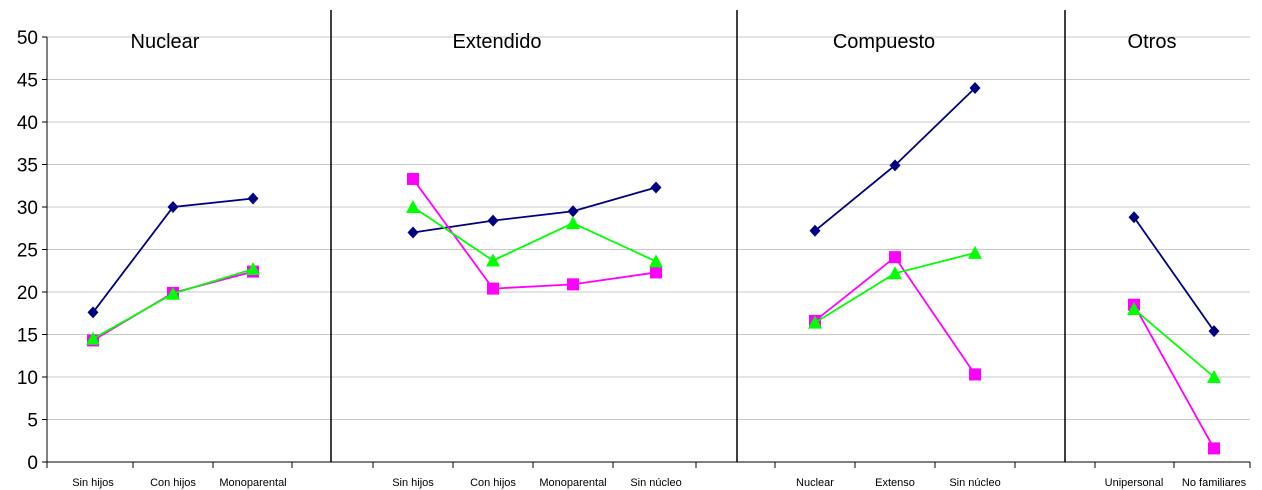 The width and height of the screenshot is (1262, 490). Describe the element at coordinates (93, 483) in the screenshot. I see `x-tick-label-0-0: Sin hijos` at that location.